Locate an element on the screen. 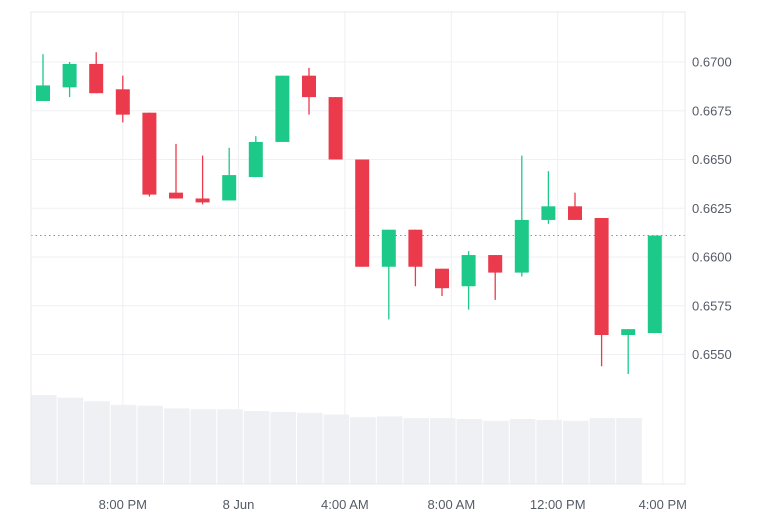 This screenshot has height=512, width=768. x-tick-label: 4:00 AM is located at coordinates (345, 504).